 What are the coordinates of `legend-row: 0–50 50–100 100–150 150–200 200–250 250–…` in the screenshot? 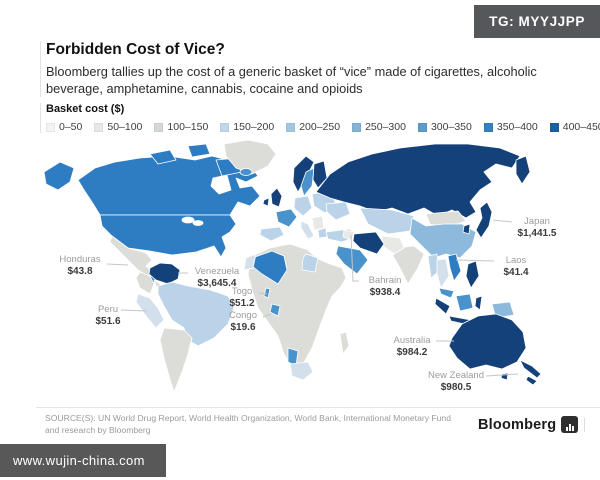 It's located at (323, 127).